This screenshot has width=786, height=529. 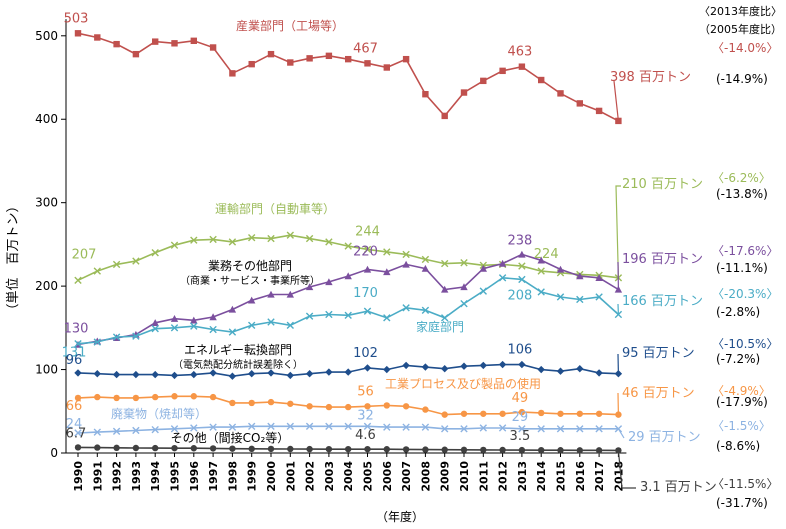 What do you see at coordinates (348, 429) in the screenshot?
I see `series-line-waste` at bounding box center [348, 429].